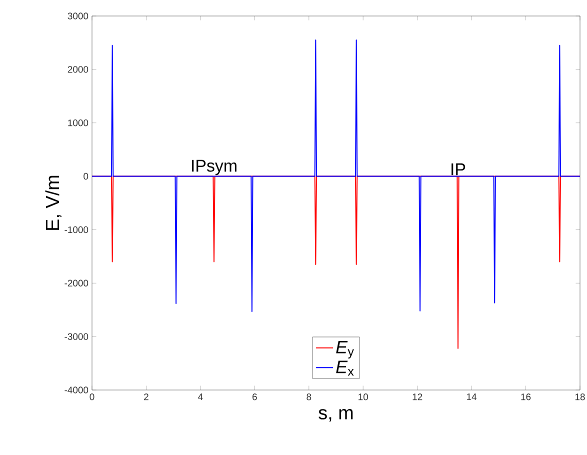 The width and height of the screenshot is (587, 455). Describe the element at coordinates (76, 390) in the screenshot. I see `y-tick-label: -4000` at that location.